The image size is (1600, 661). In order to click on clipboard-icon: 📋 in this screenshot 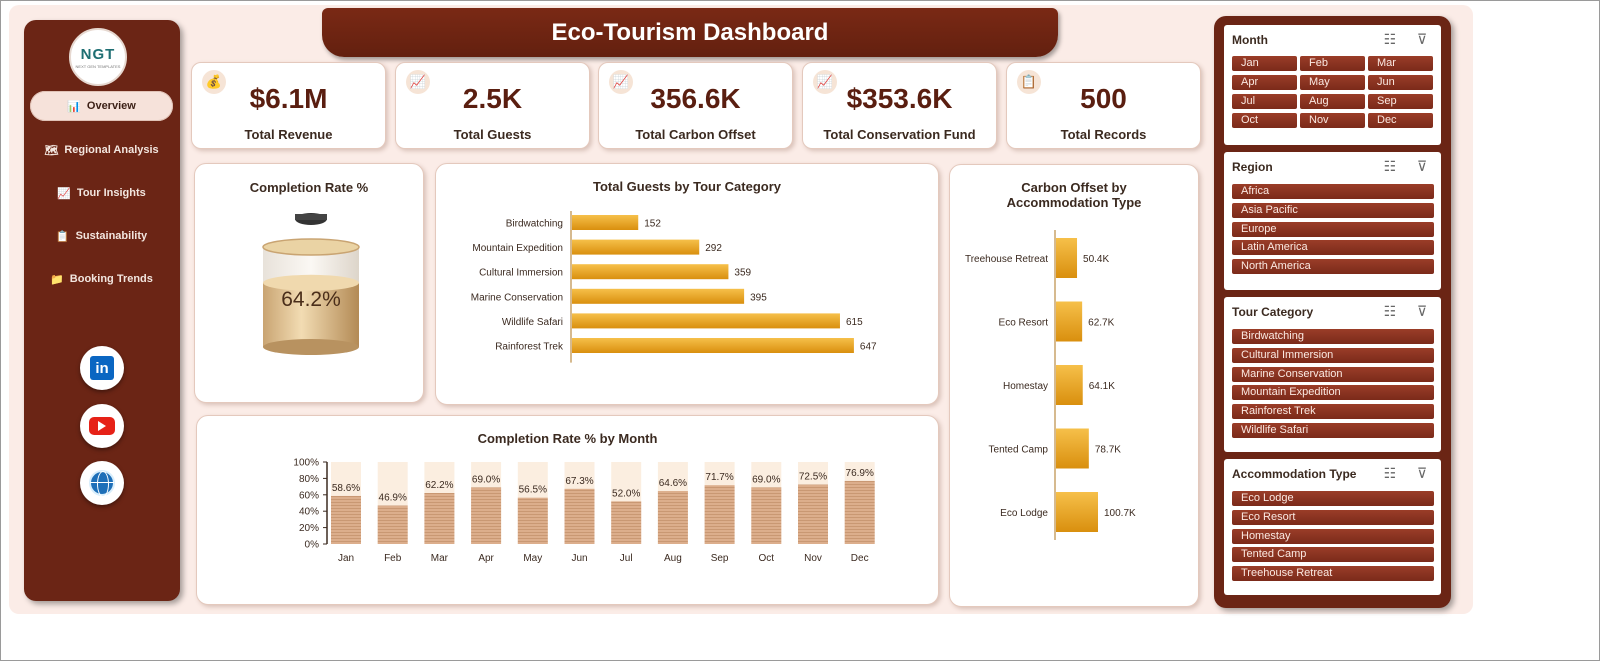, I will do `click(1029, 82)`.